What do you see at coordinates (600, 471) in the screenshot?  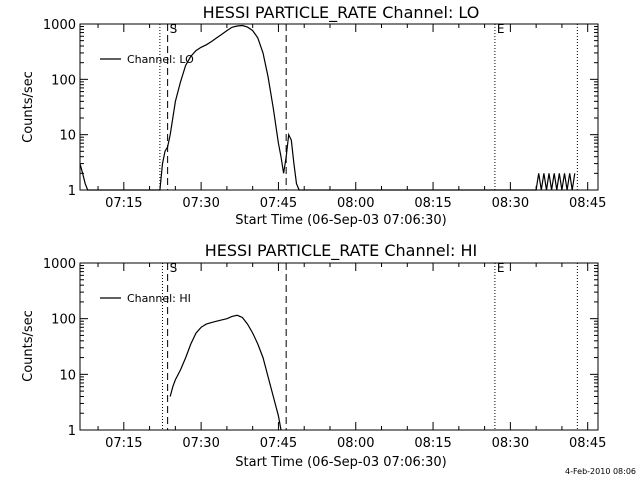 I see `date-stamp: 4-Feb-2010 08:06` at bounding box center [600, 471].